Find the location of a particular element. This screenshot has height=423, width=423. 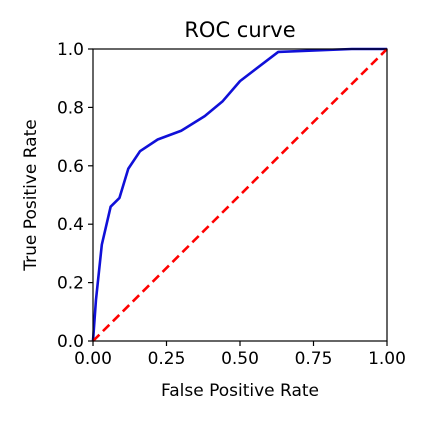

y-tick-label: 0.6 is located at coordinates (70, 167).